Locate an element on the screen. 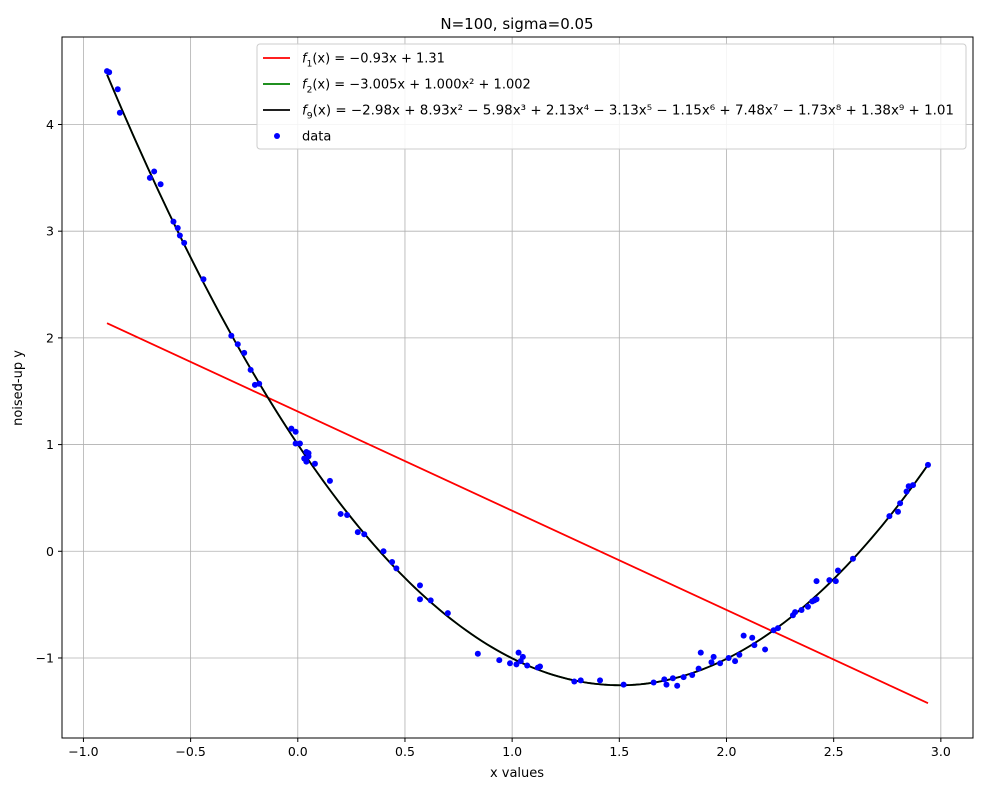 The width and height of the screenshot is (984, 785). legend-marker-swatch is located at coordinates (277, 136).